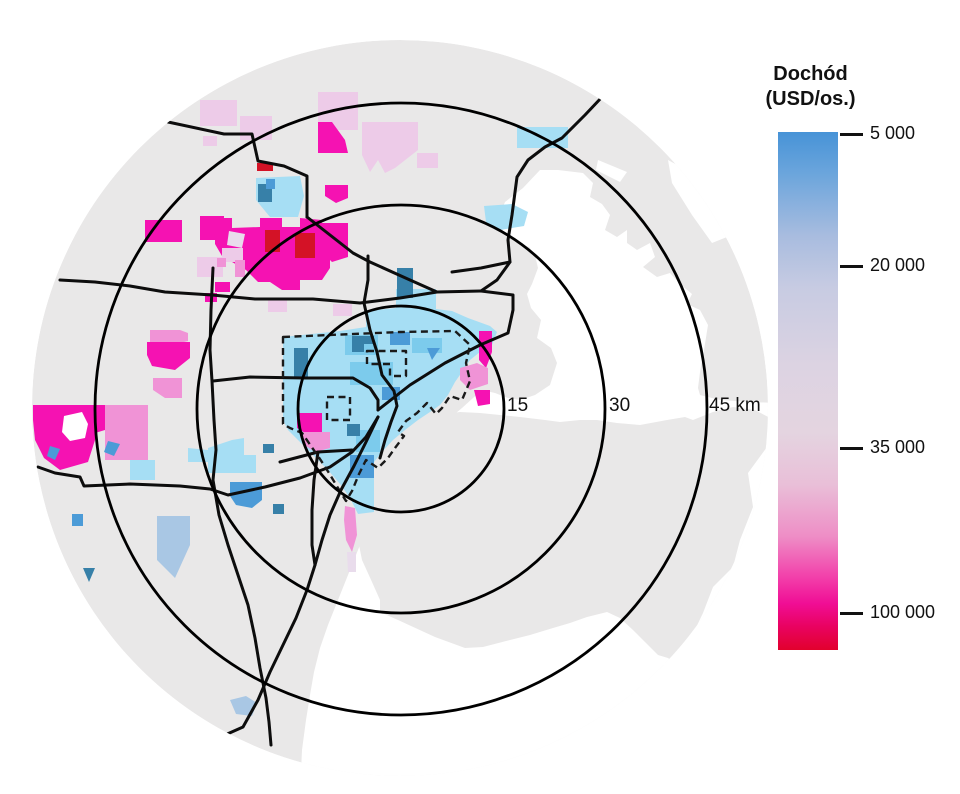  Describe the element at coordinates (898, 447) in the screenshot. I see `legend-tick-label: 35 000` at that location.